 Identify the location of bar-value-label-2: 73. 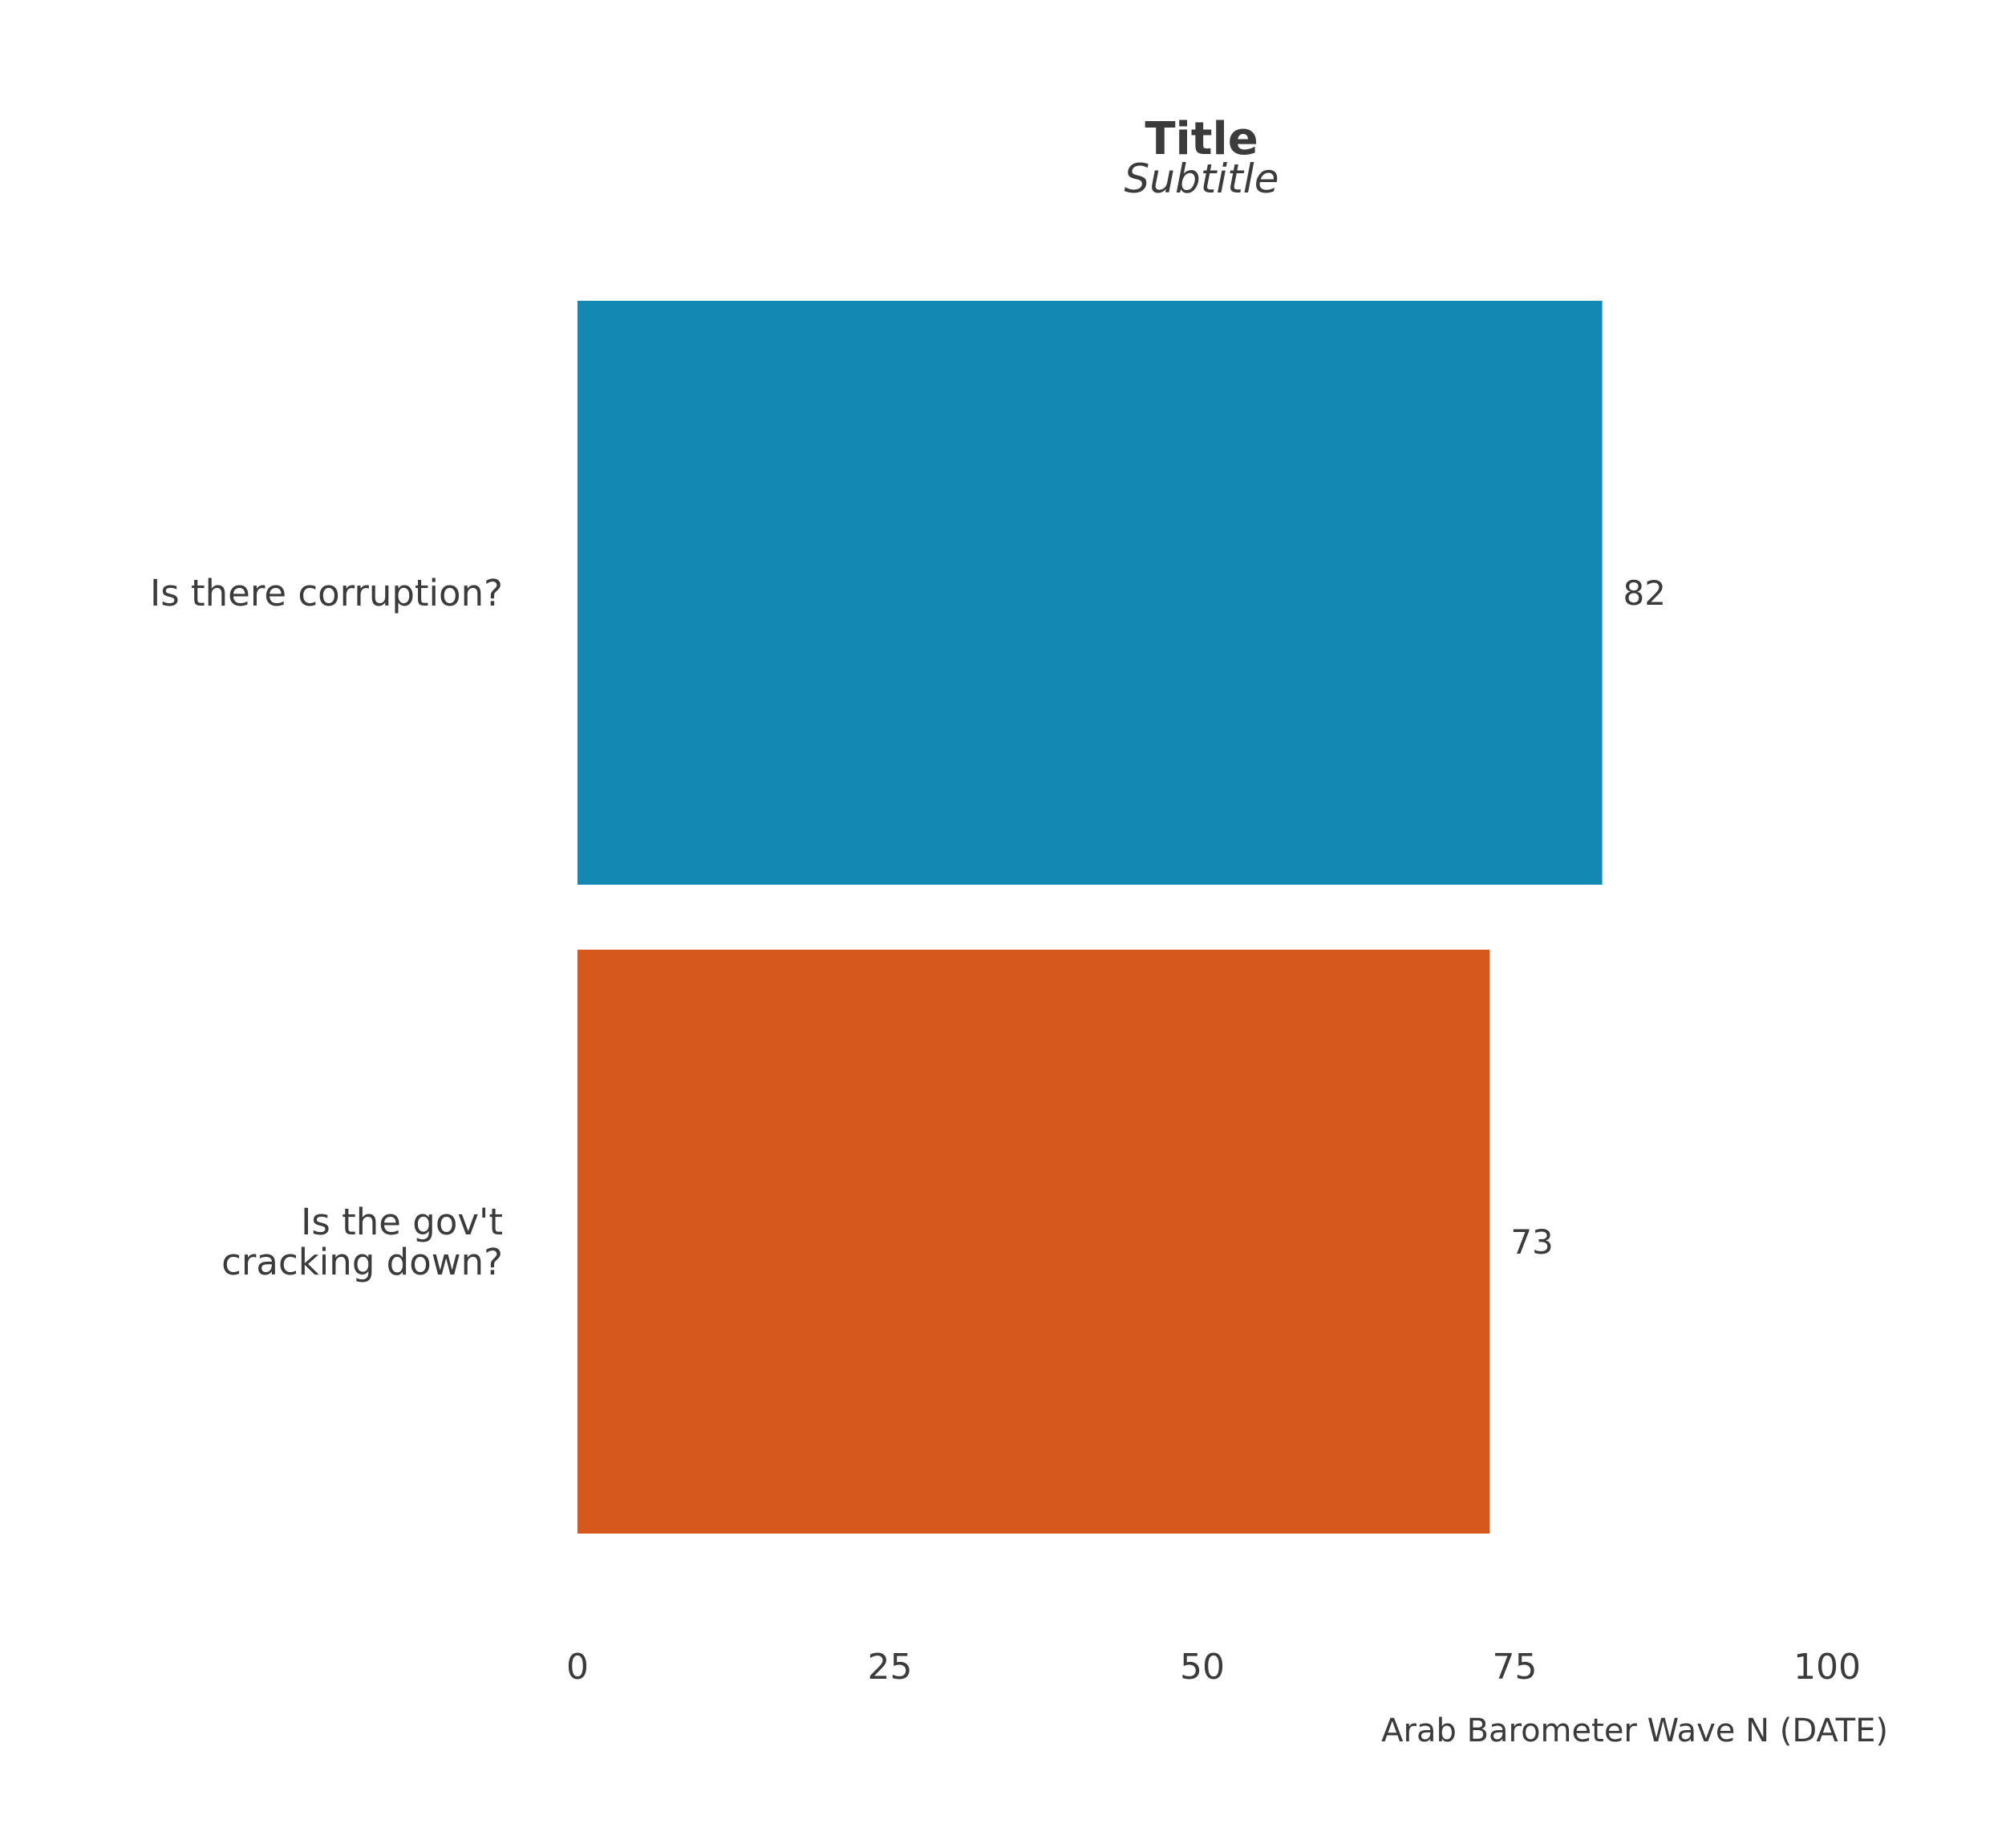
(1531, 1242).